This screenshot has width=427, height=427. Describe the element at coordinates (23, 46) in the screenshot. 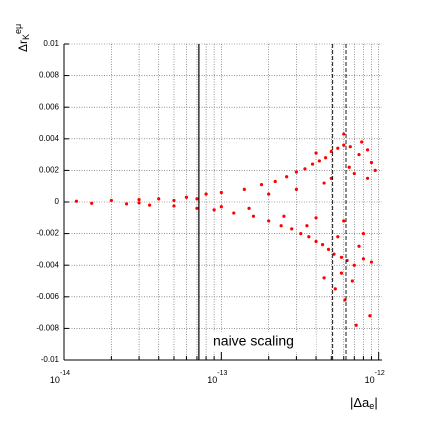

I see `y-label-text: Δr` at that location.